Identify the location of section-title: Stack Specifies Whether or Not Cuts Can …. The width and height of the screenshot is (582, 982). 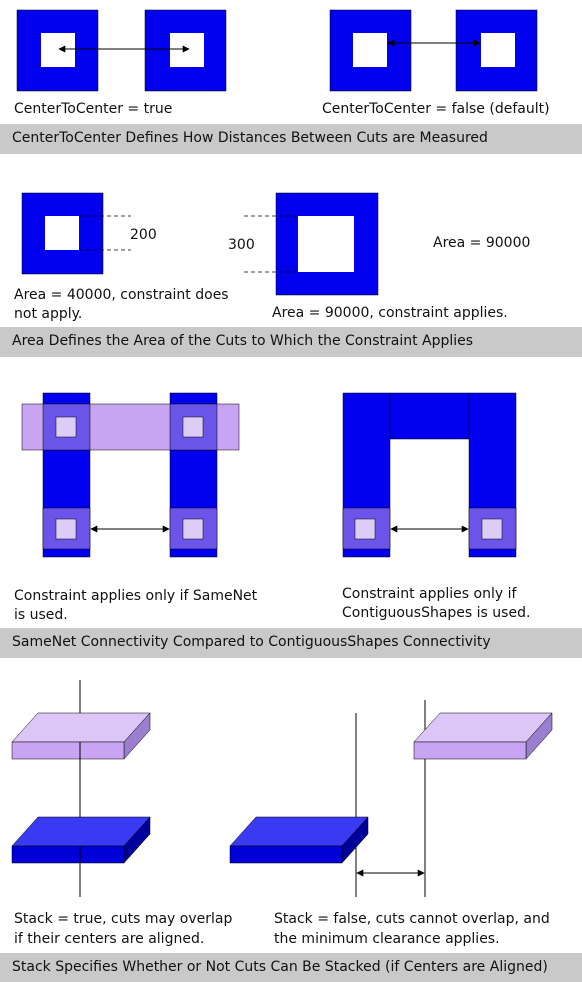
(280, 967).